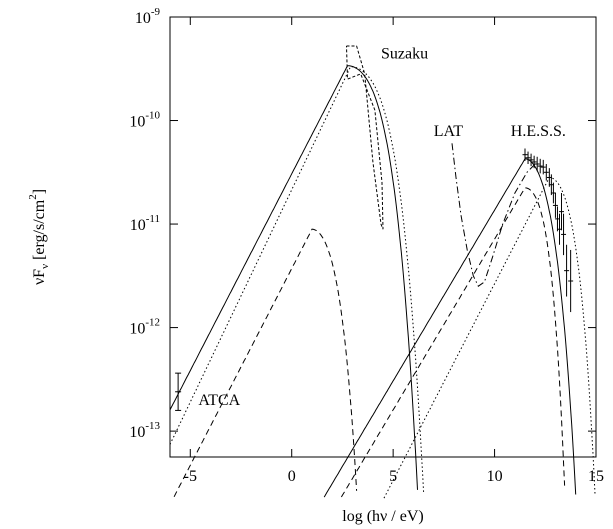  What do you see at coordinates (365, 137) in the screenshot?
I see `suzaku-bowtie` at bounding box center [365, 137].